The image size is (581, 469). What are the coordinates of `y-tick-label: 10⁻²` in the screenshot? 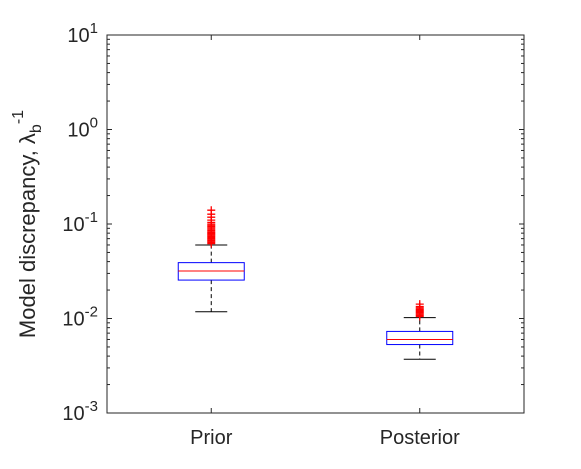 It's located at (80, 317).